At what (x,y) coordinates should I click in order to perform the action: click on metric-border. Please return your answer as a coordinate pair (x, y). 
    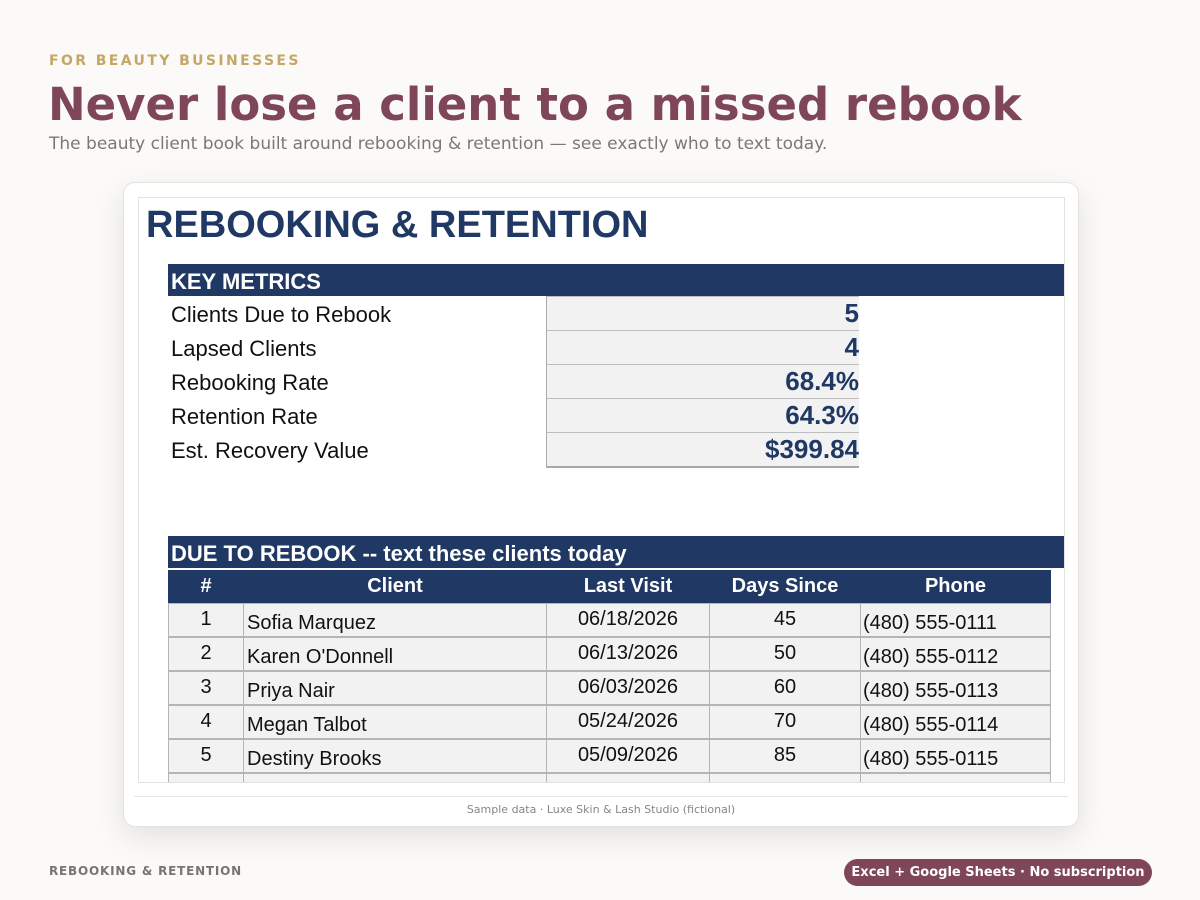
    Looking at the image, I should click on (702, 467).